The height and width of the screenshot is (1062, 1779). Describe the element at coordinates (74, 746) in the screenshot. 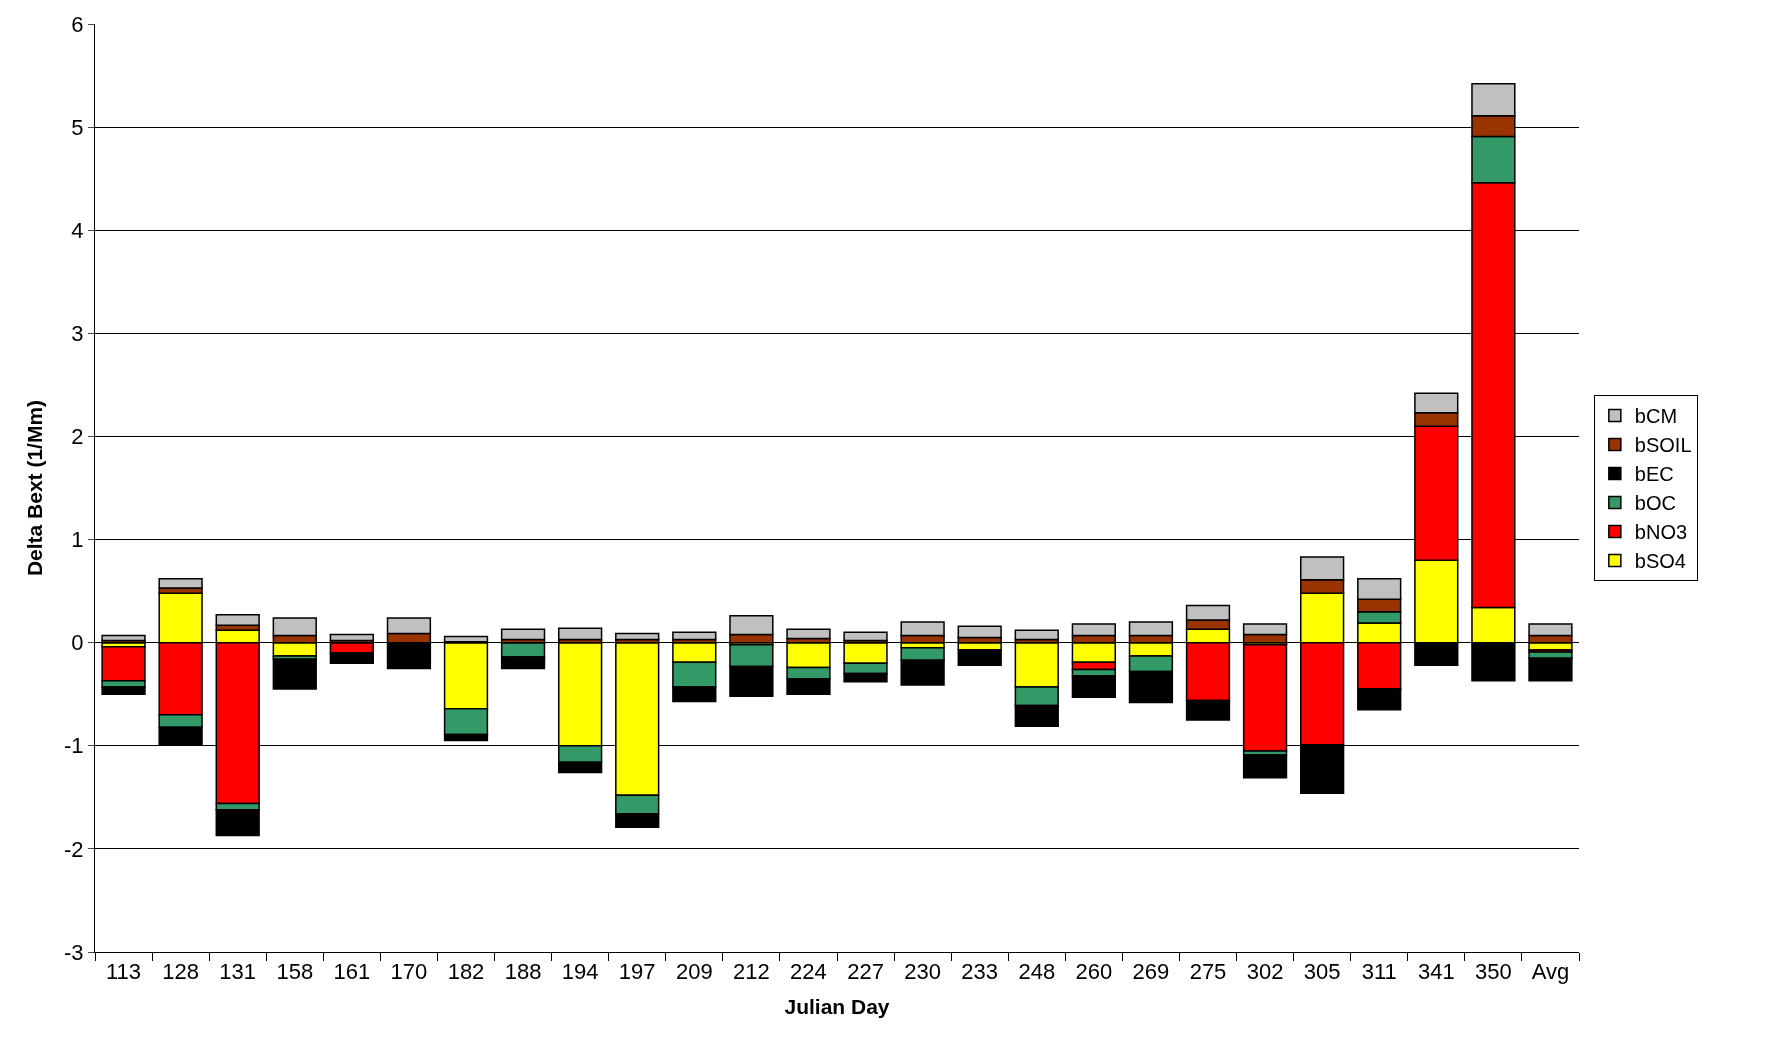

I see `y-tick-label: -1` at that location.